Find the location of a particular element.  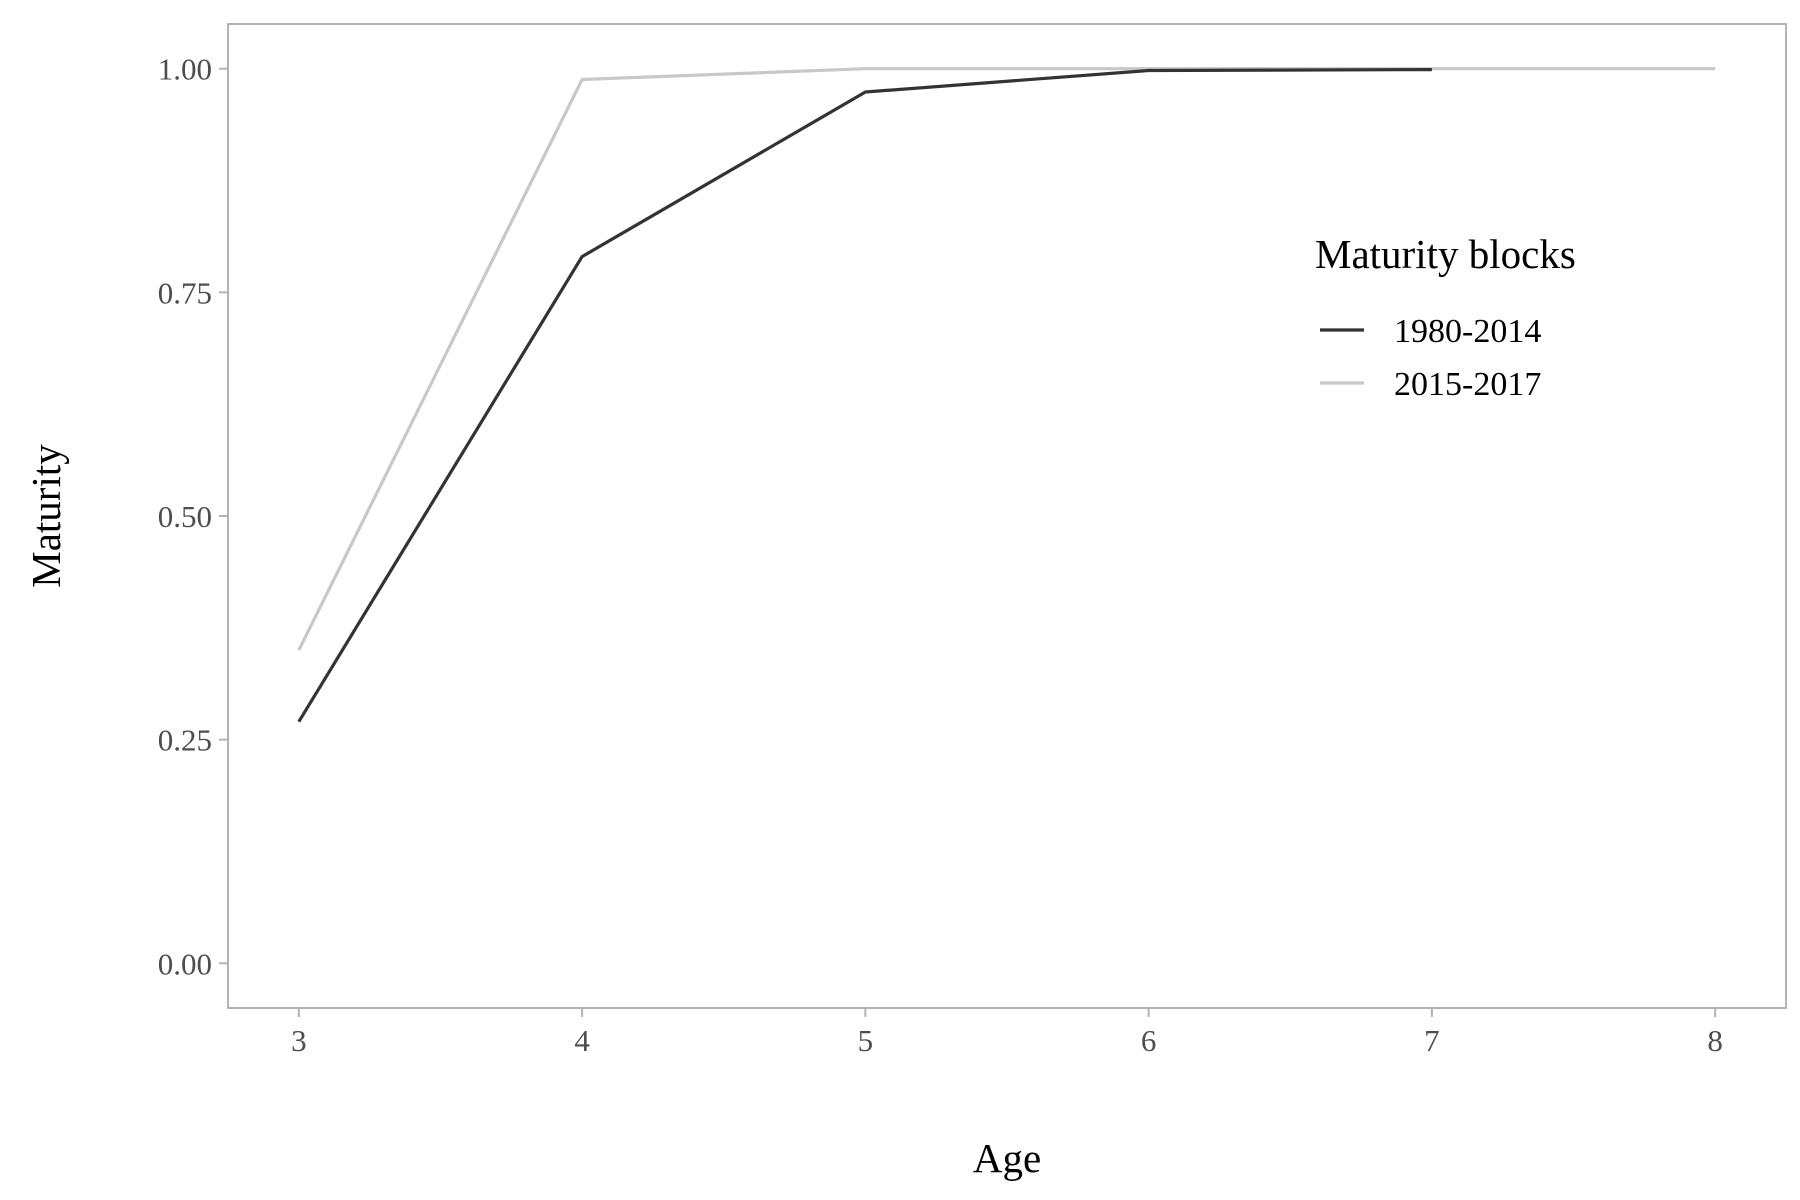

y-tick-label: 0.75 is located at coordinates (185, 292).